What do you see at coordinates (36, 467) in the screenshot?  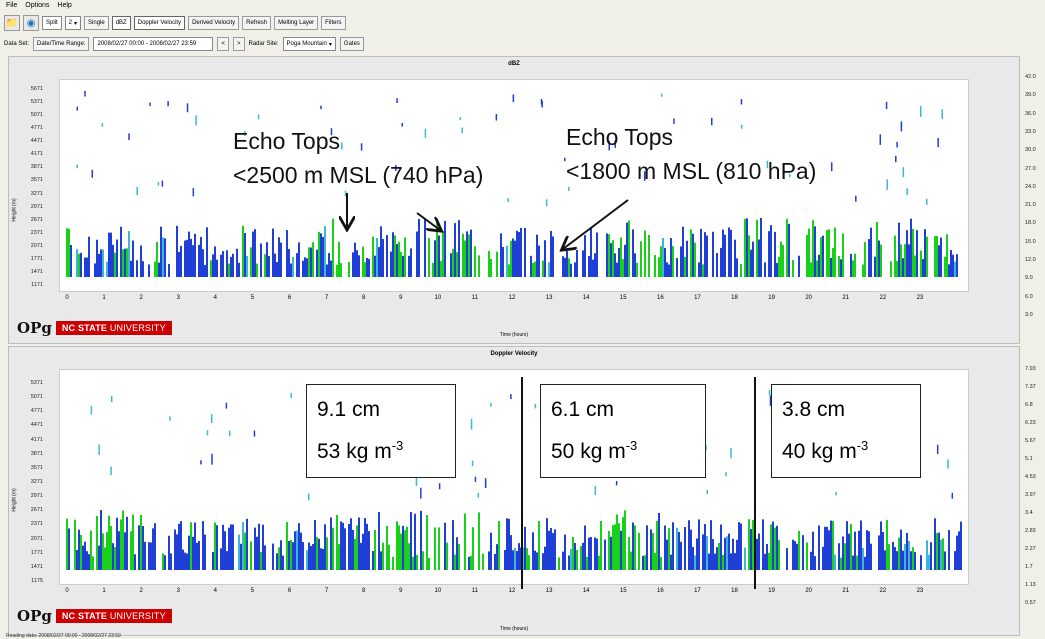 I see `y-tick-label: 3571` at bounding box center [36, 467].